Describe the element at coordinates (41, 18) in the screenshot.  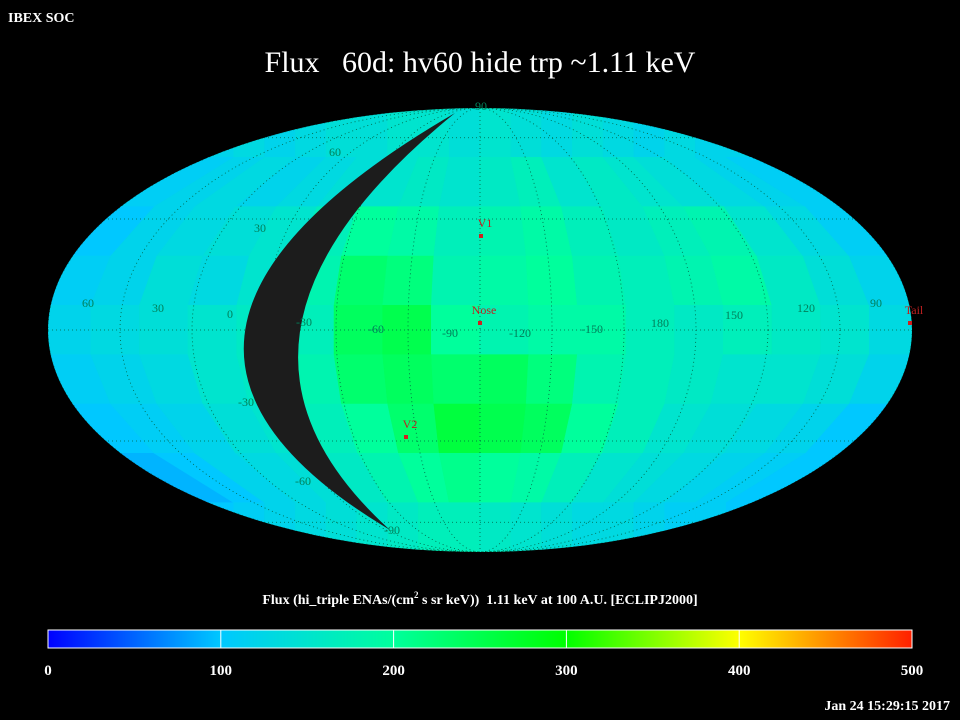
I see `source-label: IBEX SOC` at that location.